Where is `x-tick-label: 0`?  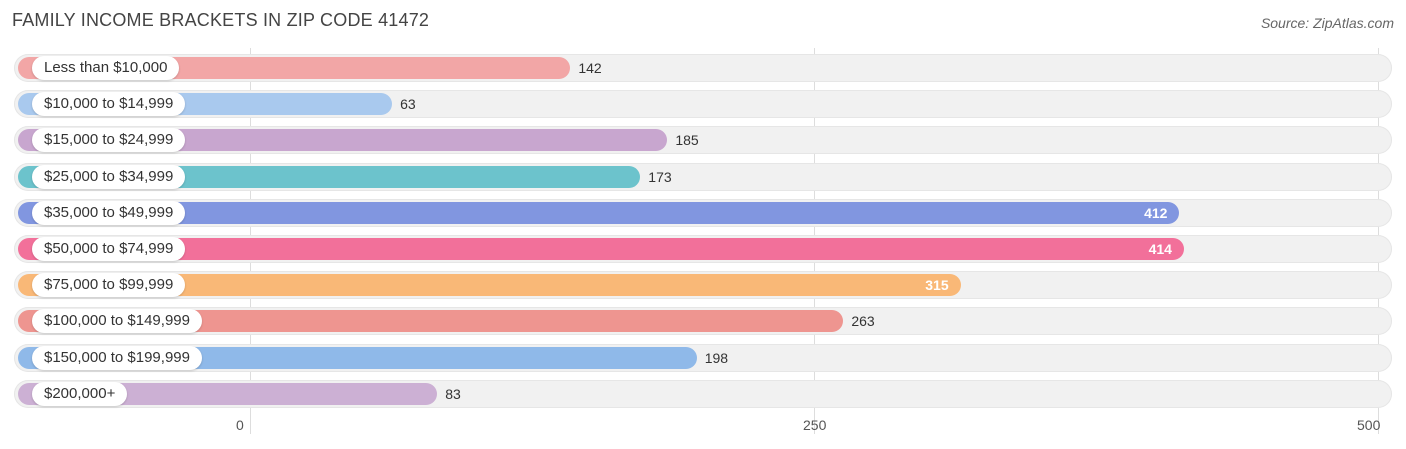
x-tick-label: 0 is located at coordinates (240, 425).